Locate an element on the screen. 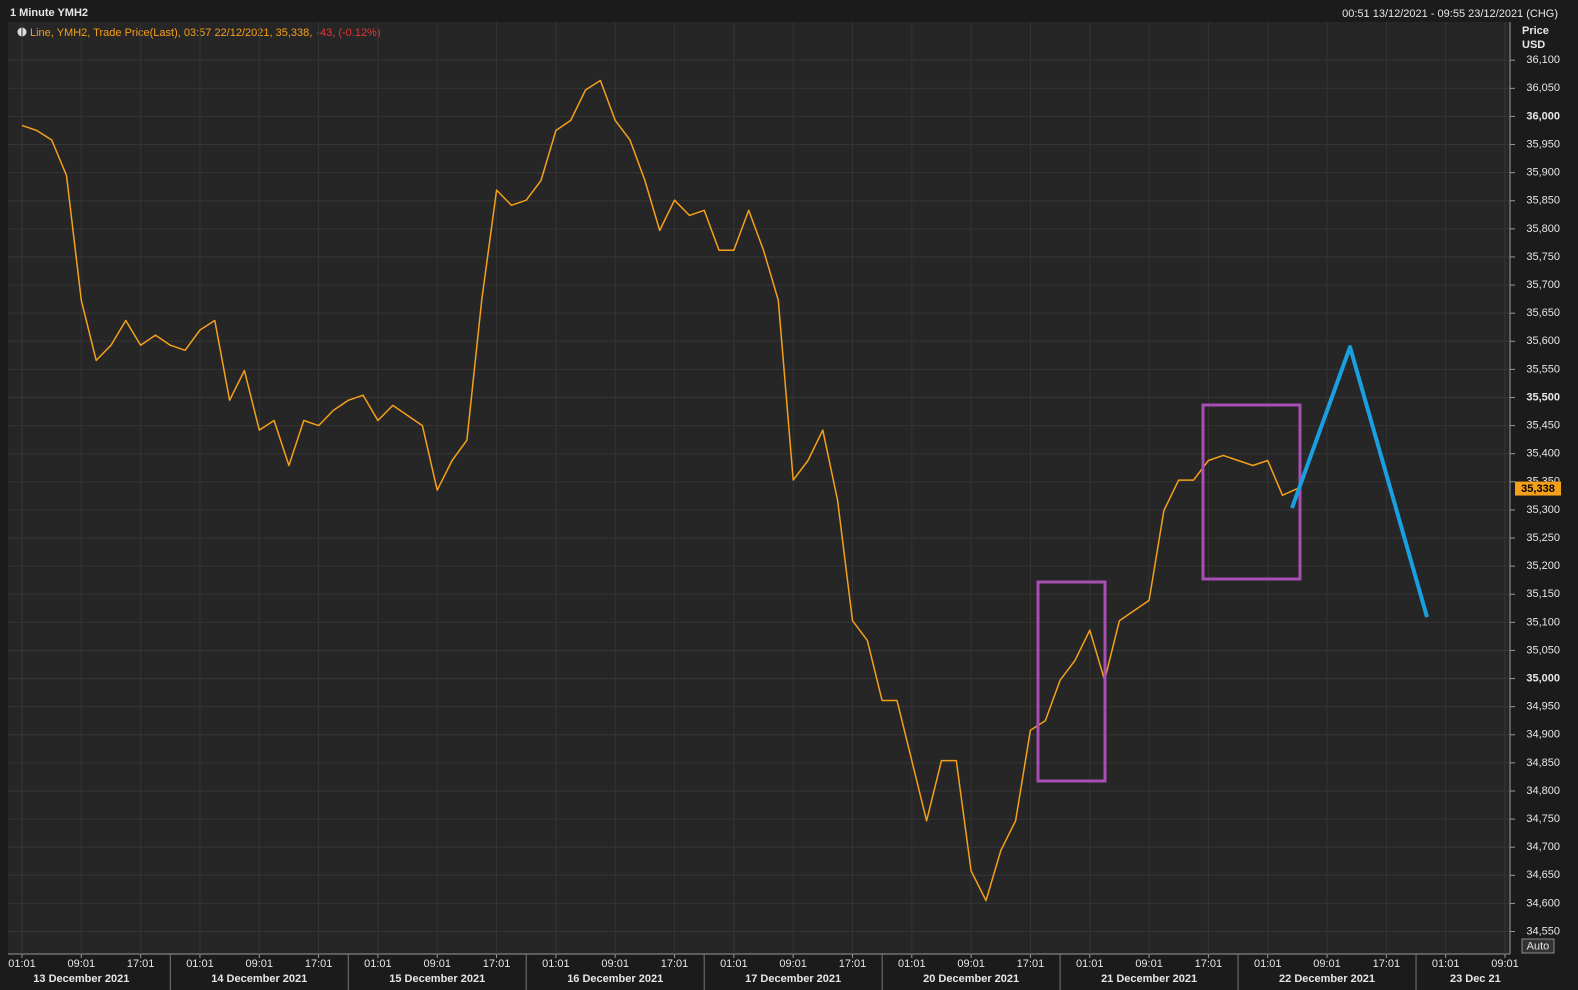 This screenshot has height=990, width=1578. y-tick-label: 34,750 is located at coordinates (1543, 819).